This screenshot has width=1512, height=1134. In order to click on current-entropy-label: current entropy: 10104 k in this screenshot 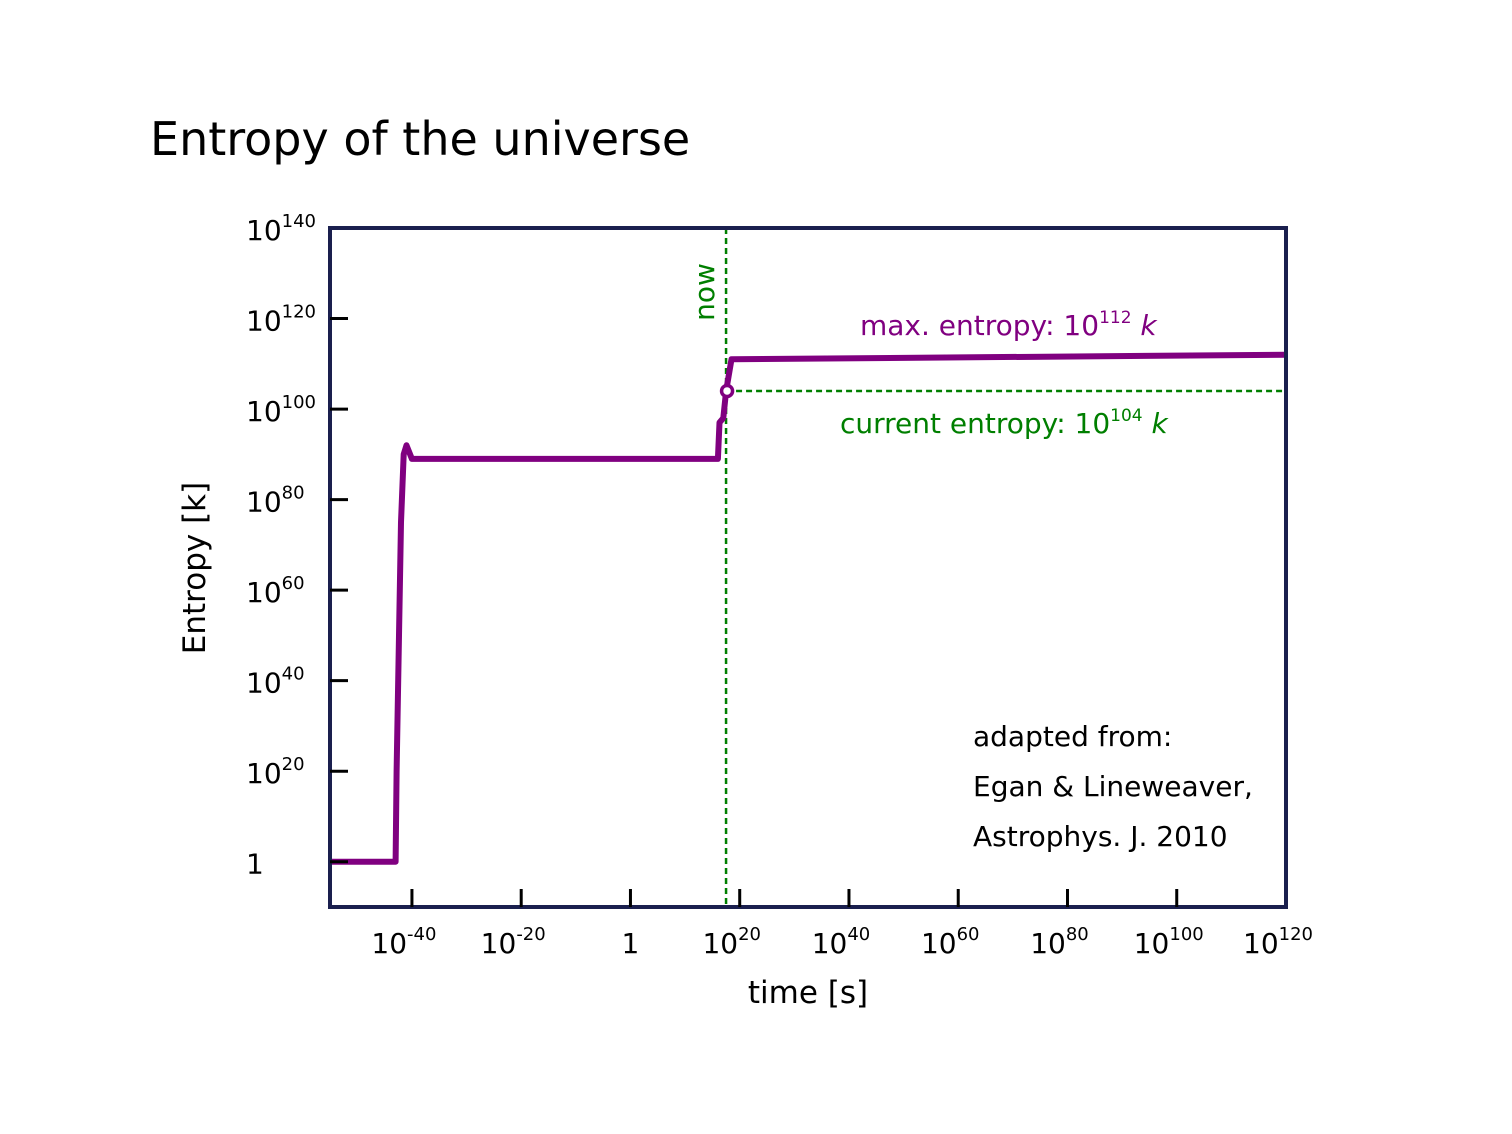, I will do `click(1005, 423)`.